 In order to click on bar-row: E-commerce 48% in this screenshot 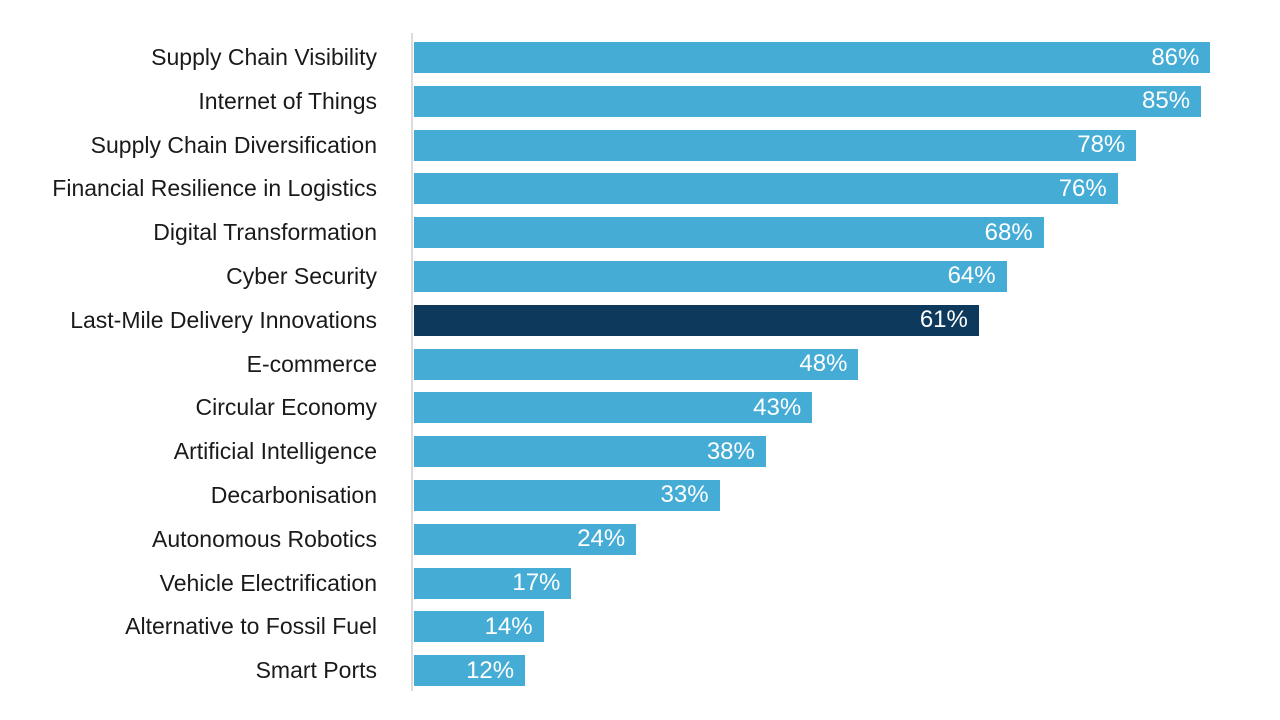, I will do `click(640, 364)`.